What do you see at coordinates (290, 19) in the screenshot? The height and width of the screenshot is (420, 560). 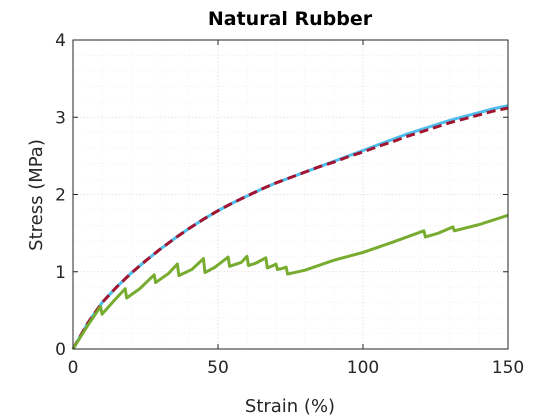 I see `chart-title: Natural Rubber` at bounding box center [290, 19].